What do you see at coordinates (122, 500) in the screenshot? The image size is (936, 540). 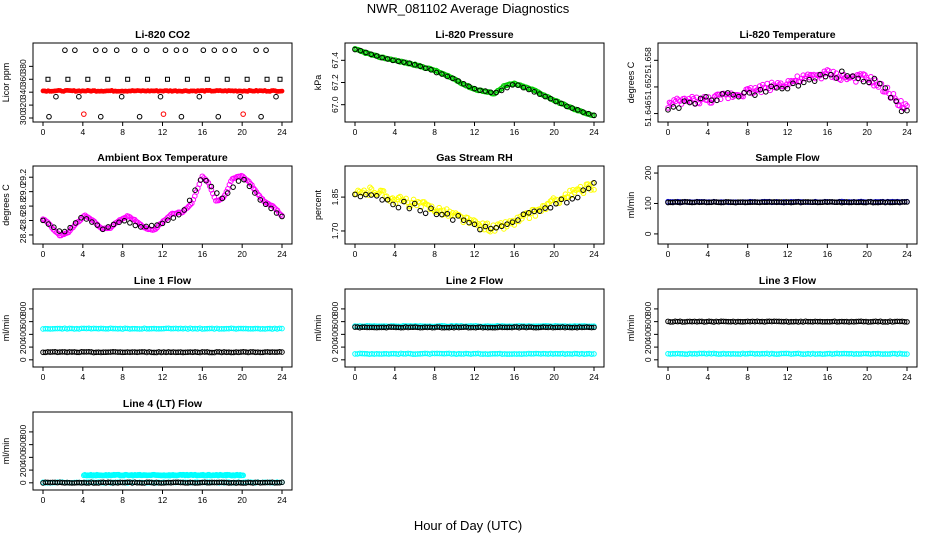 I see `x-tick-label: 8` at bounding box center [122, 500].